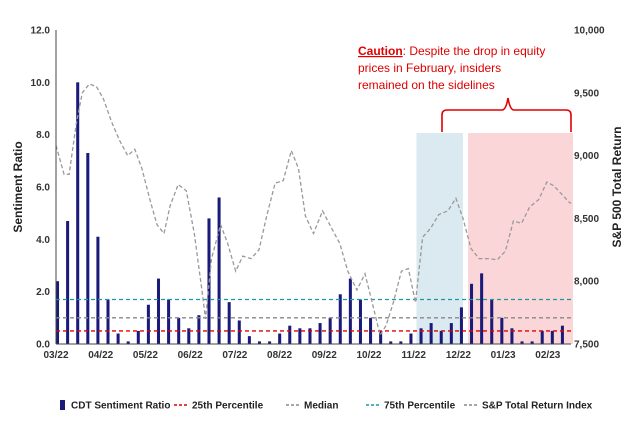 The width and height of the screenshot is (640, 441). What do you see at coordinates (586, 345) in the screenshot?
I see `right-tick-label: 7,500` at bounding box center [586, 345].